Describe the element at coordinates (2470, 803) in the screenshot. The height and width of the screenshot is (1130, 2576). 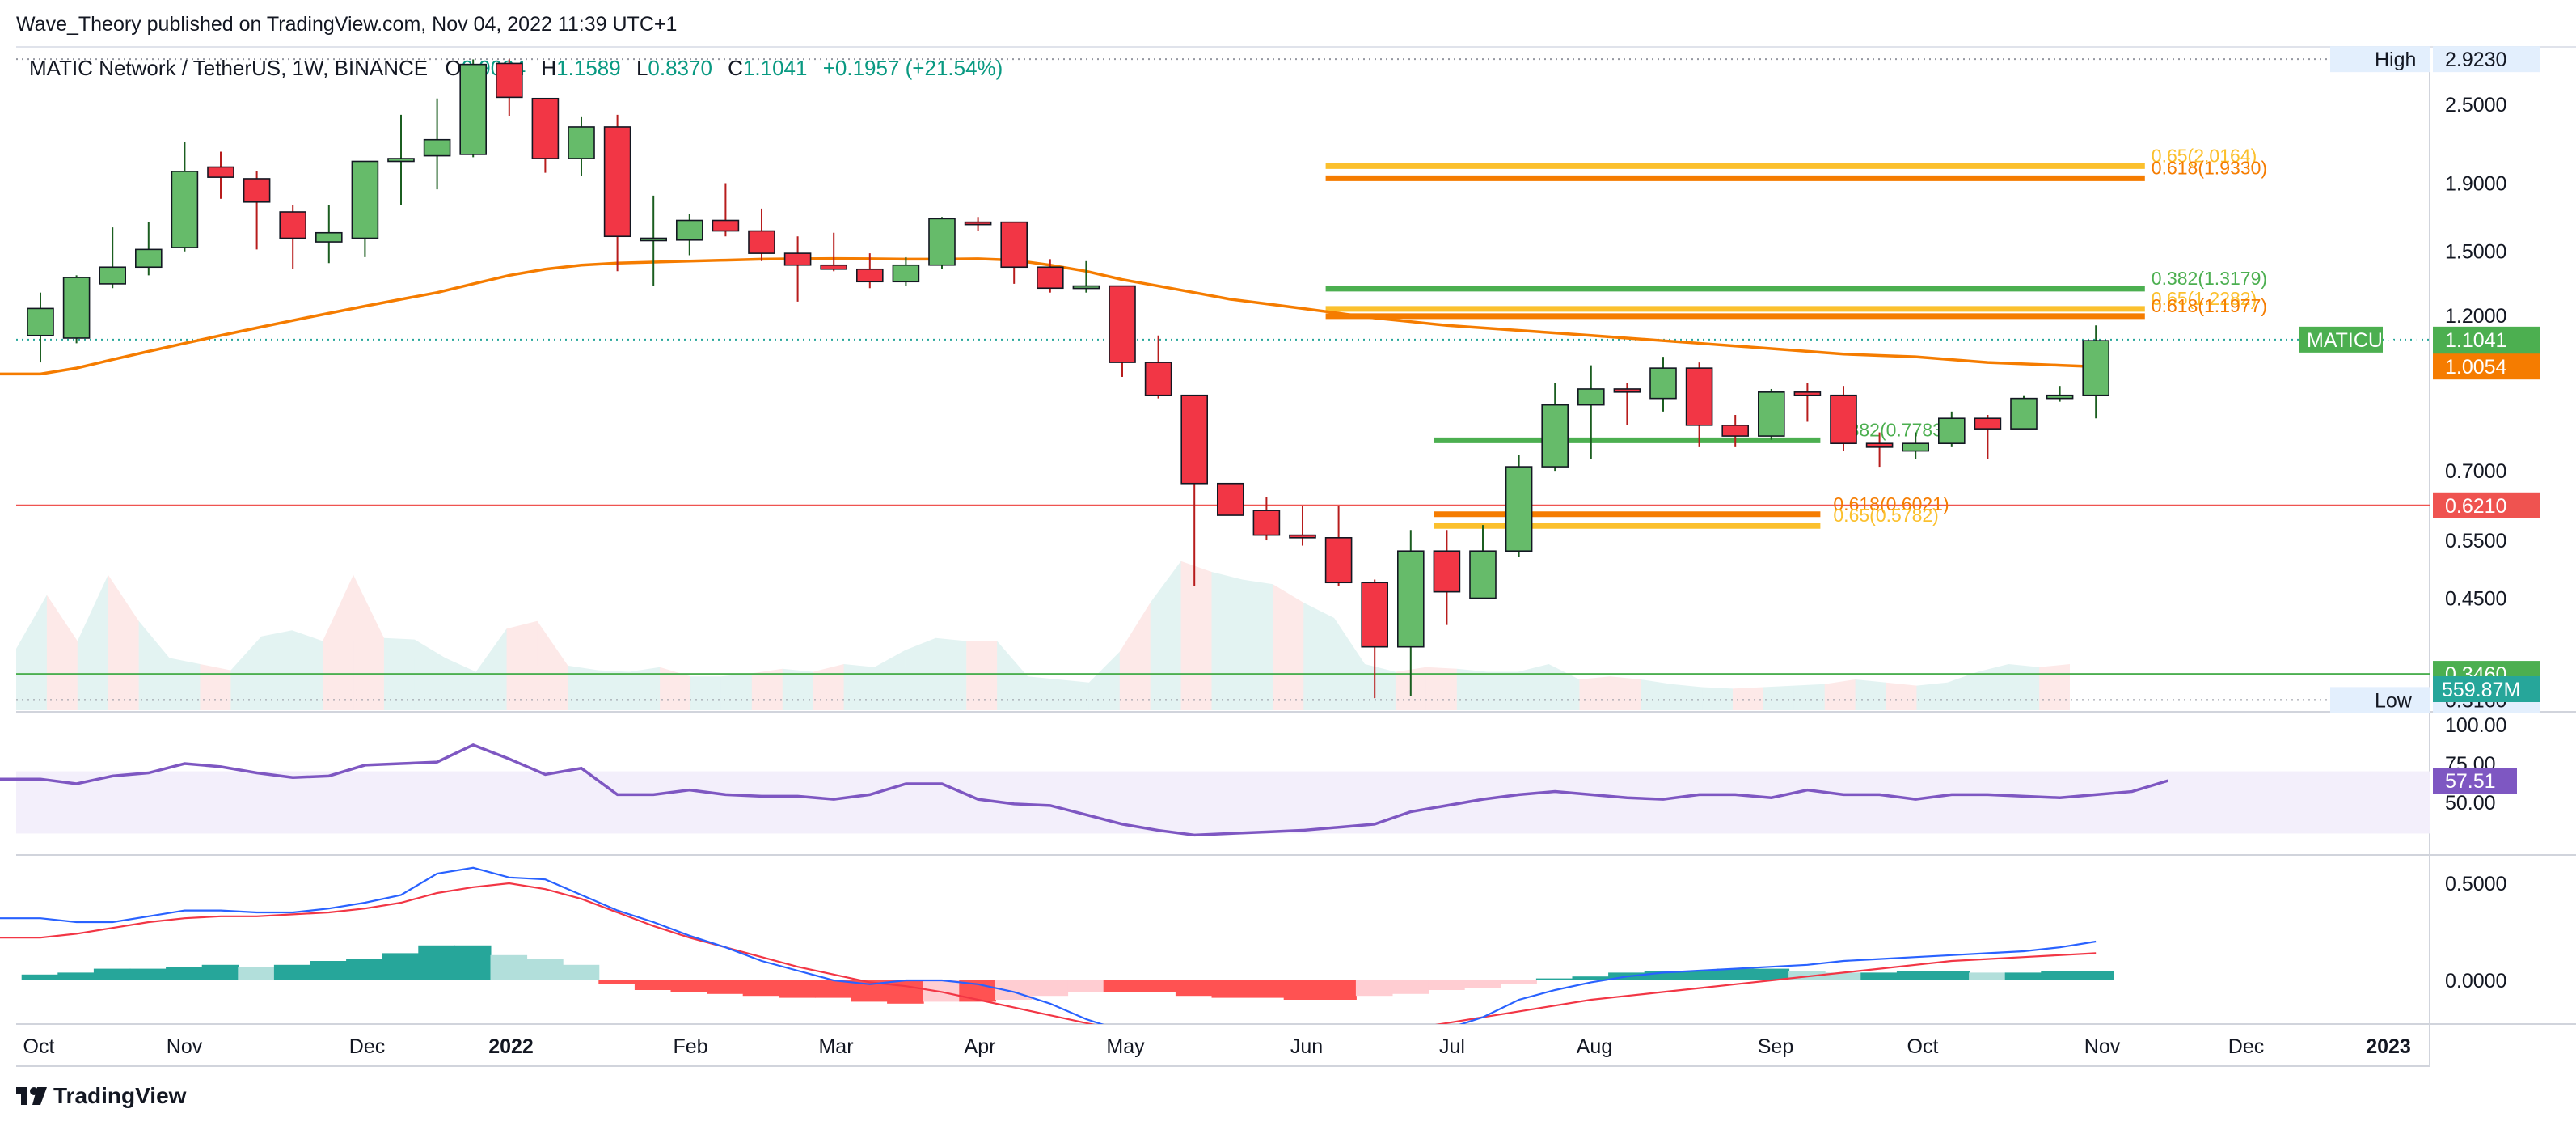
I see `rsi-tick-label: 50.00` at that location.